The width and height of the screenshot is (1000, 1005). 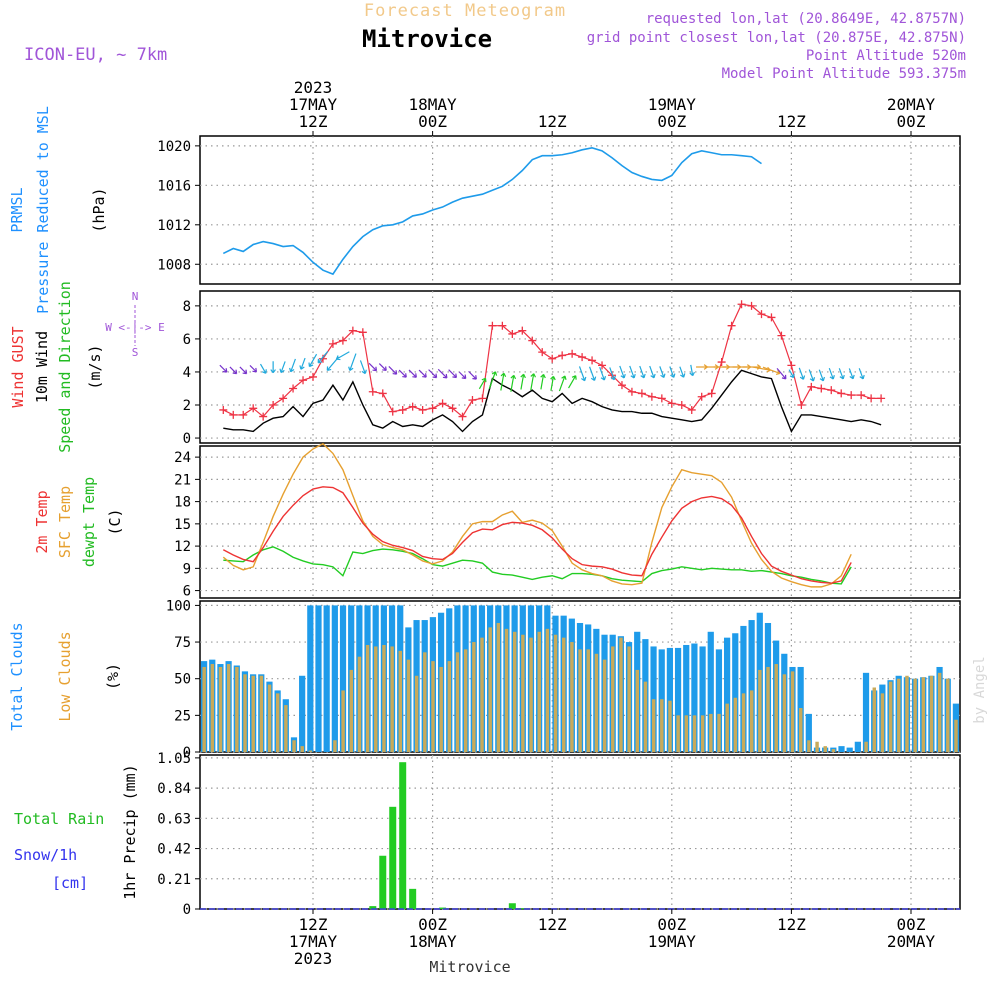 I want to click on compass-south: S, so click(x=135, y=352).